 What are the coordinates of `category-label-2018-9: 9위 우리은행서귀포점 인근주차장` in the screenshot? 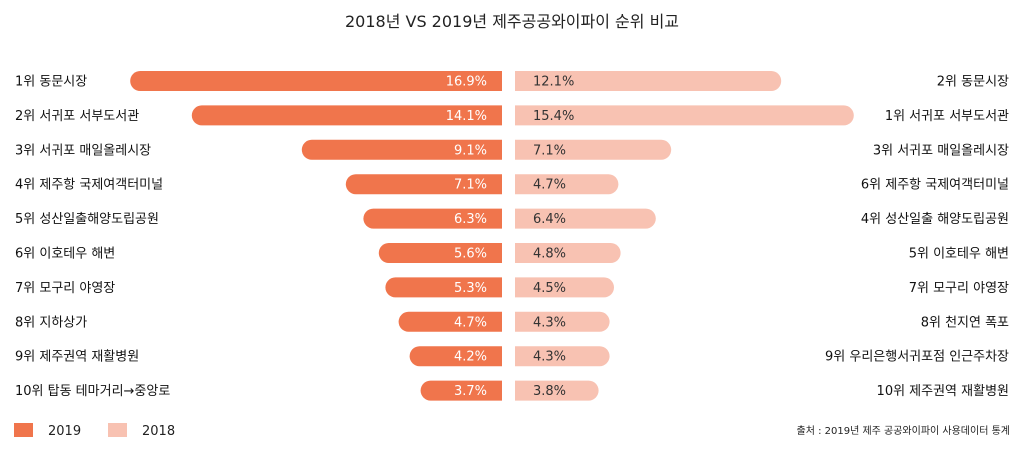 It's located at (917, 357).